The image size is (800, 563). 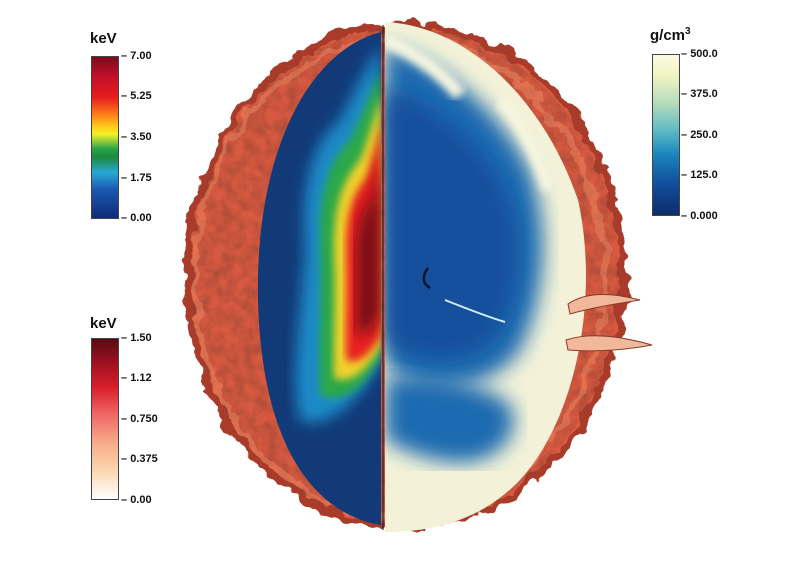 I want to click on jet-spikes, so click(x=609, y=322).